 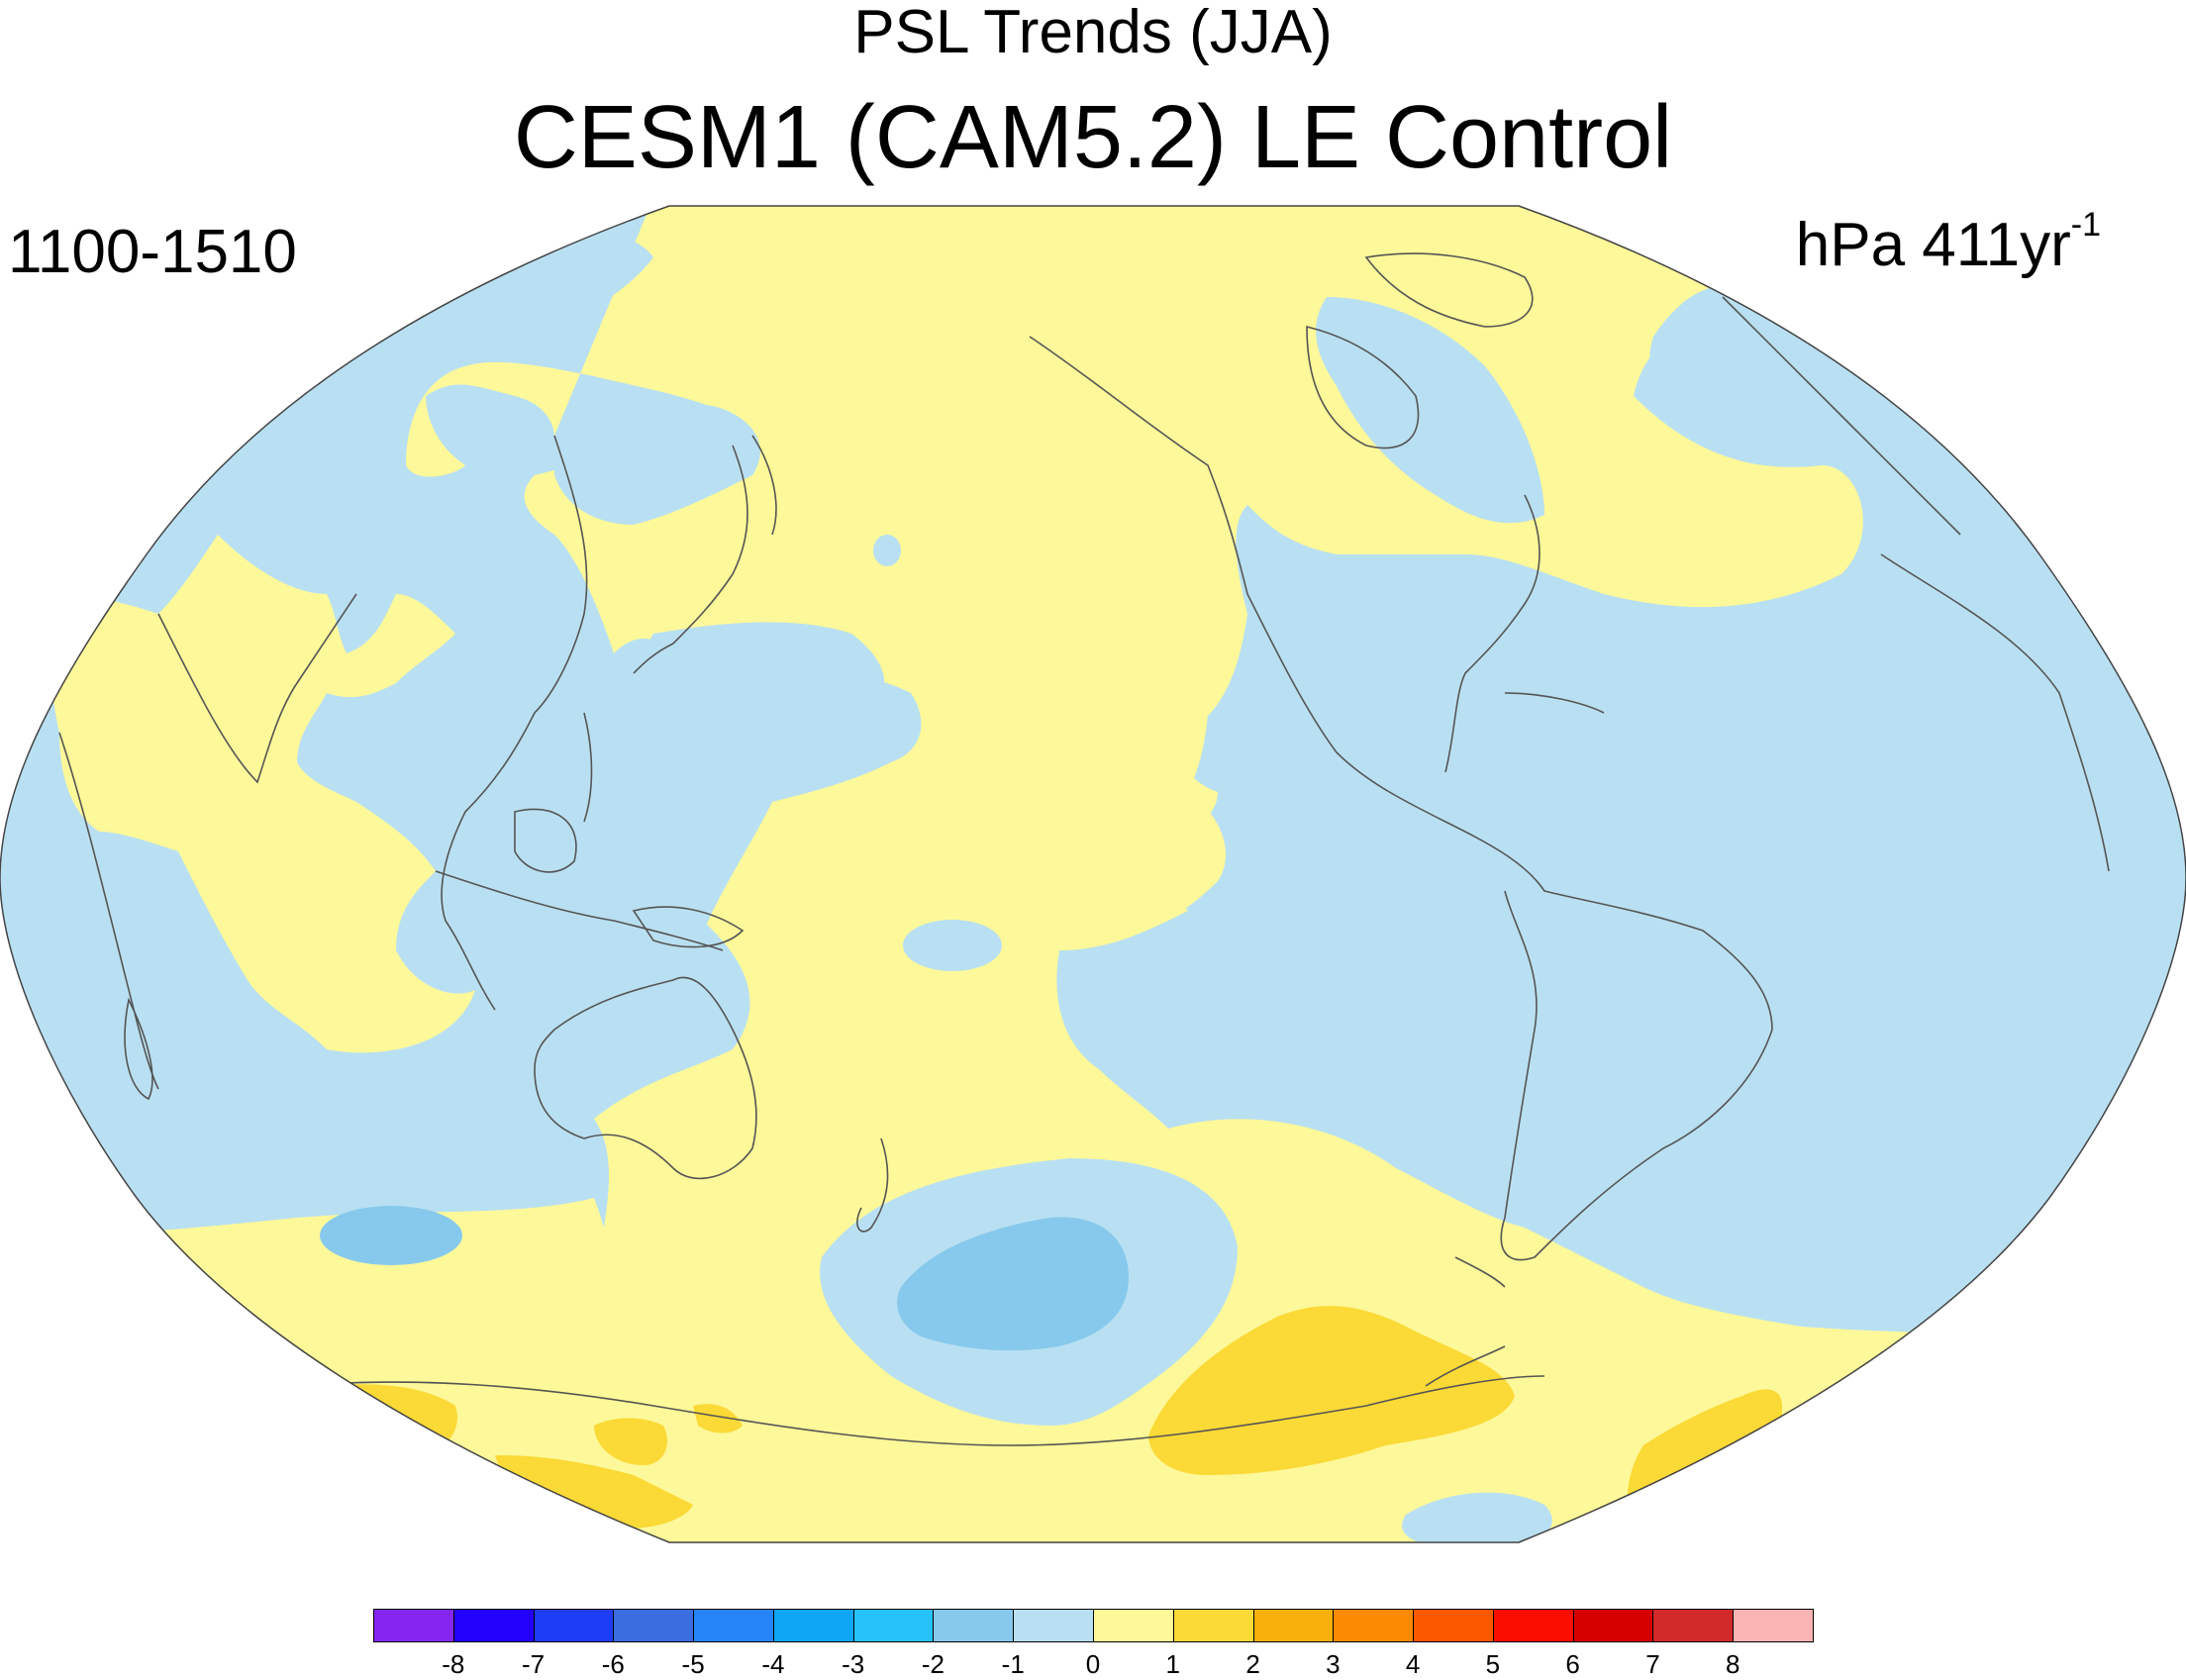 What do you see at coordinates (693, 1664) in the screenshot?
I see `colorbar-tick-label: -5` at bounding box center [693, 1664].